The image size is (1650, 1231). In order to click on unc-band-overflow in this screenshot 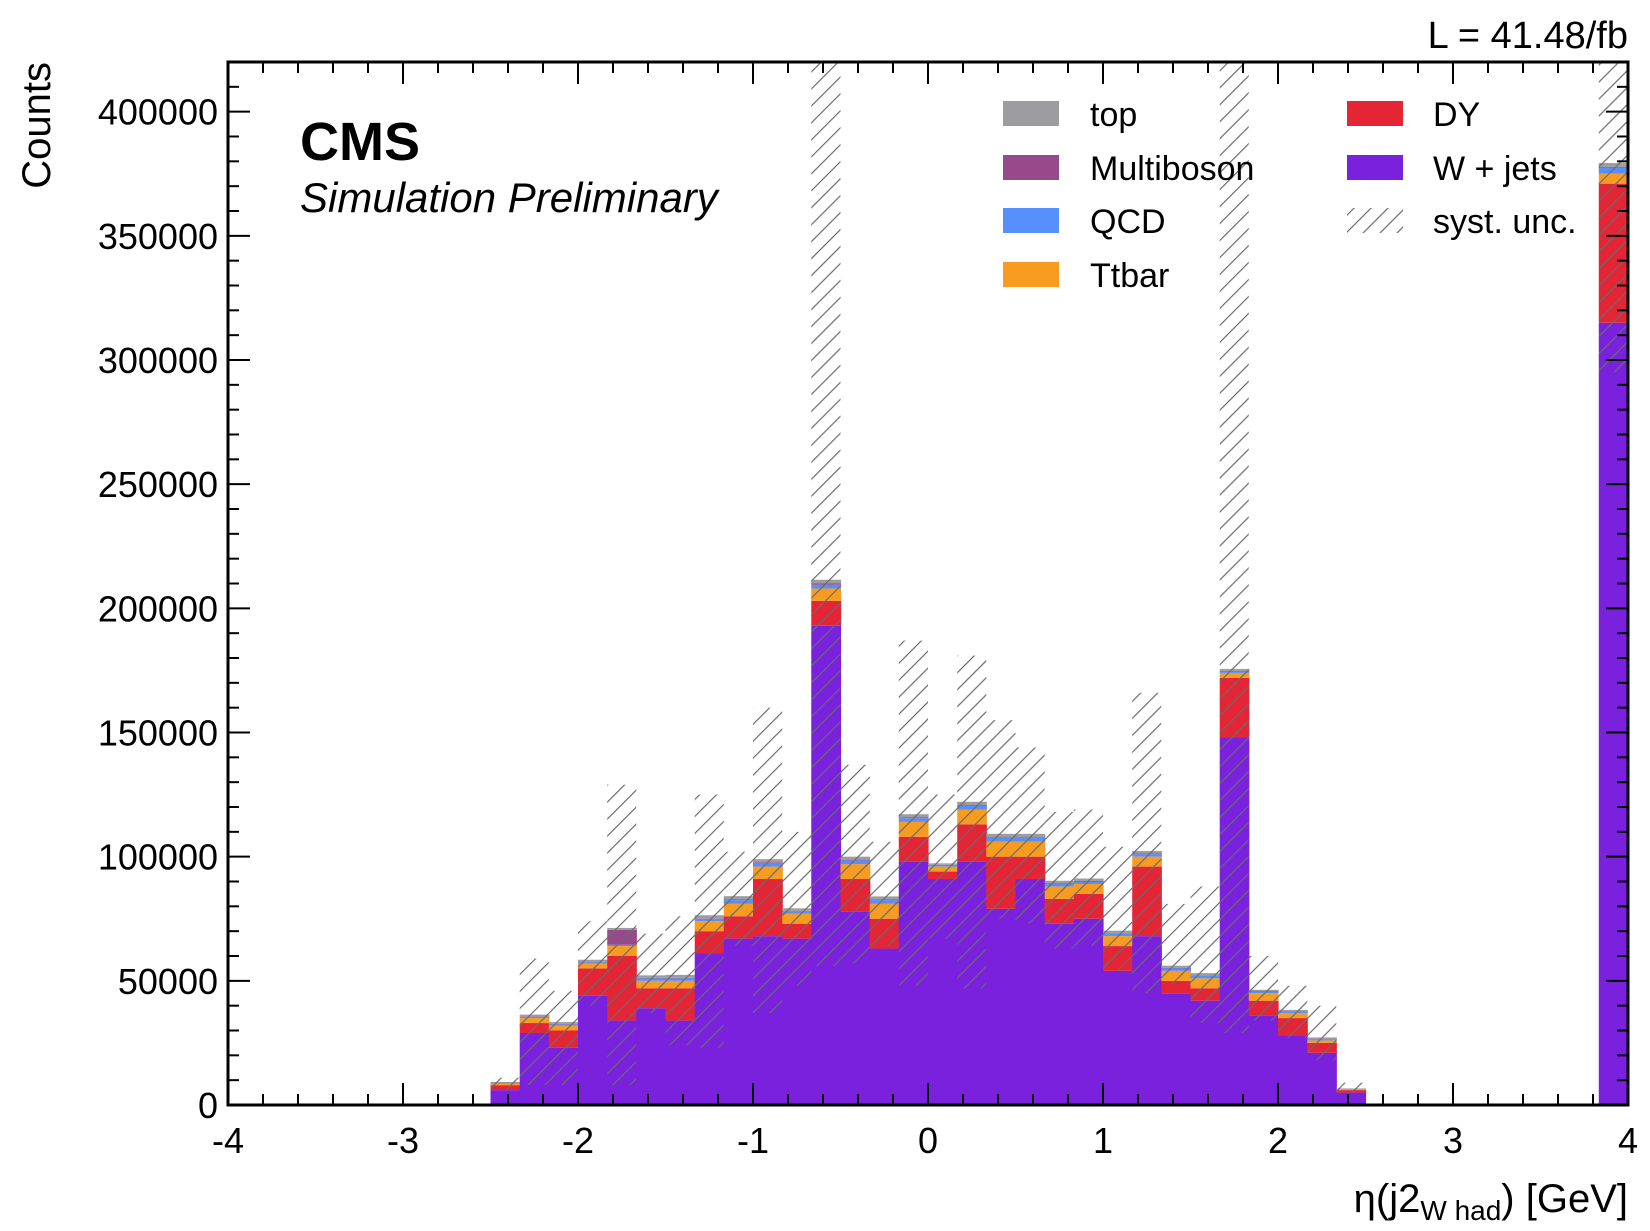, I will do `click(1613, 217)`.